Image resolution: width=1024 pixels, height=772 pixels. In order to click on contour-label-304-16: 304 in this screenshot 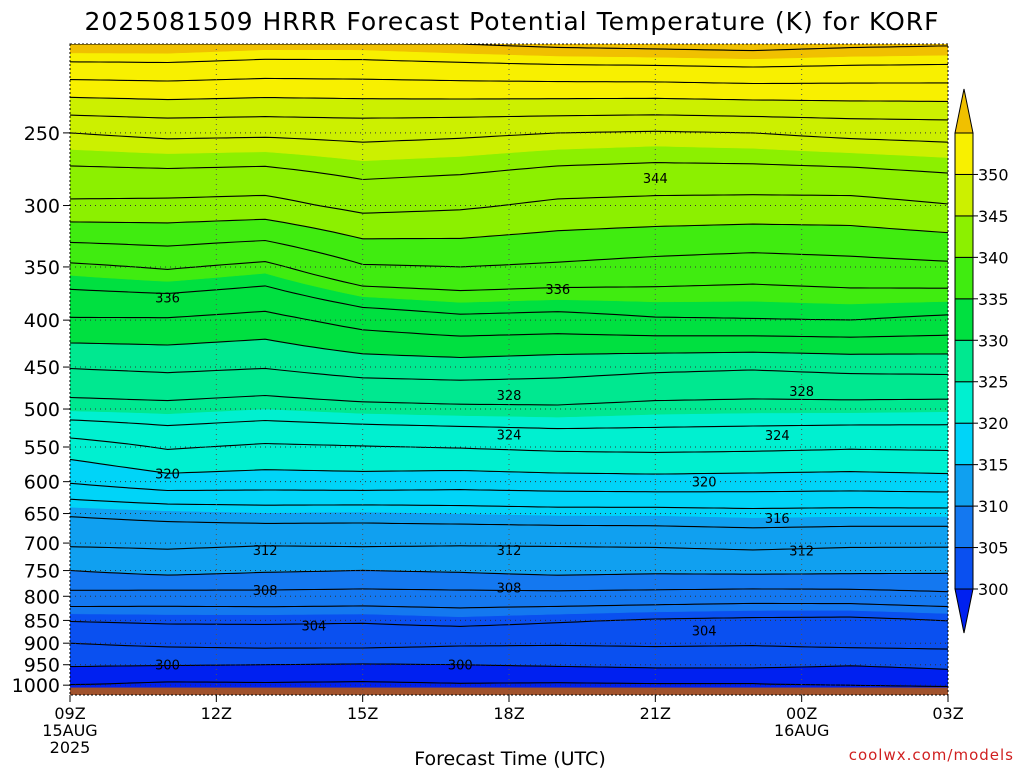, I will do `click(704, 632)`.